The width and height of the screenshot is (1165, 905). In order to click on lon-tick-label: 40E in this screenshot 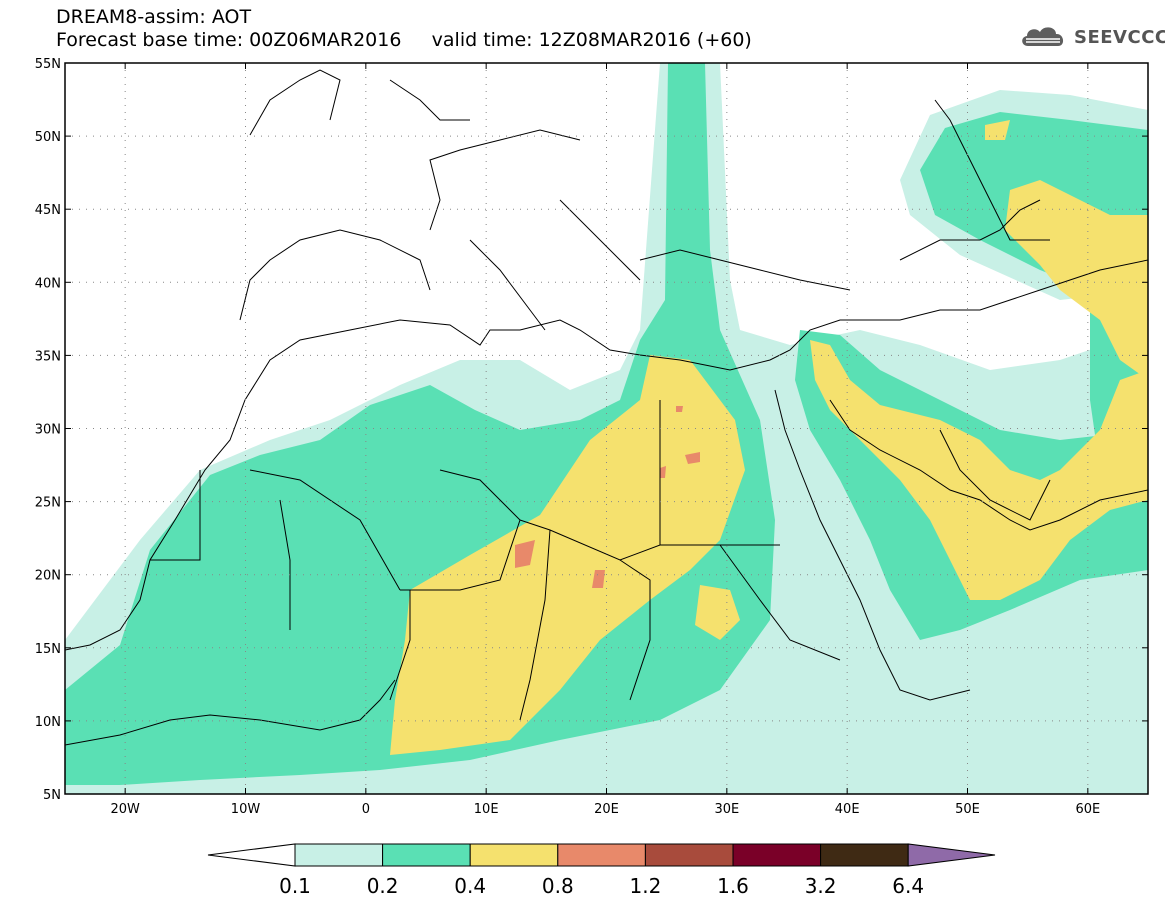, I will do `click(847, 809)`.